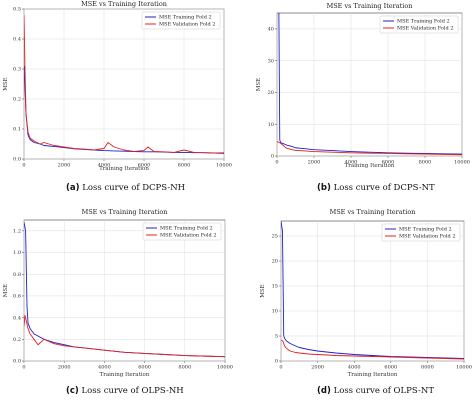 The width and height of the screenshot is (474, 402). I want to click on y-tick-label: 0.1, so click(17, 130).